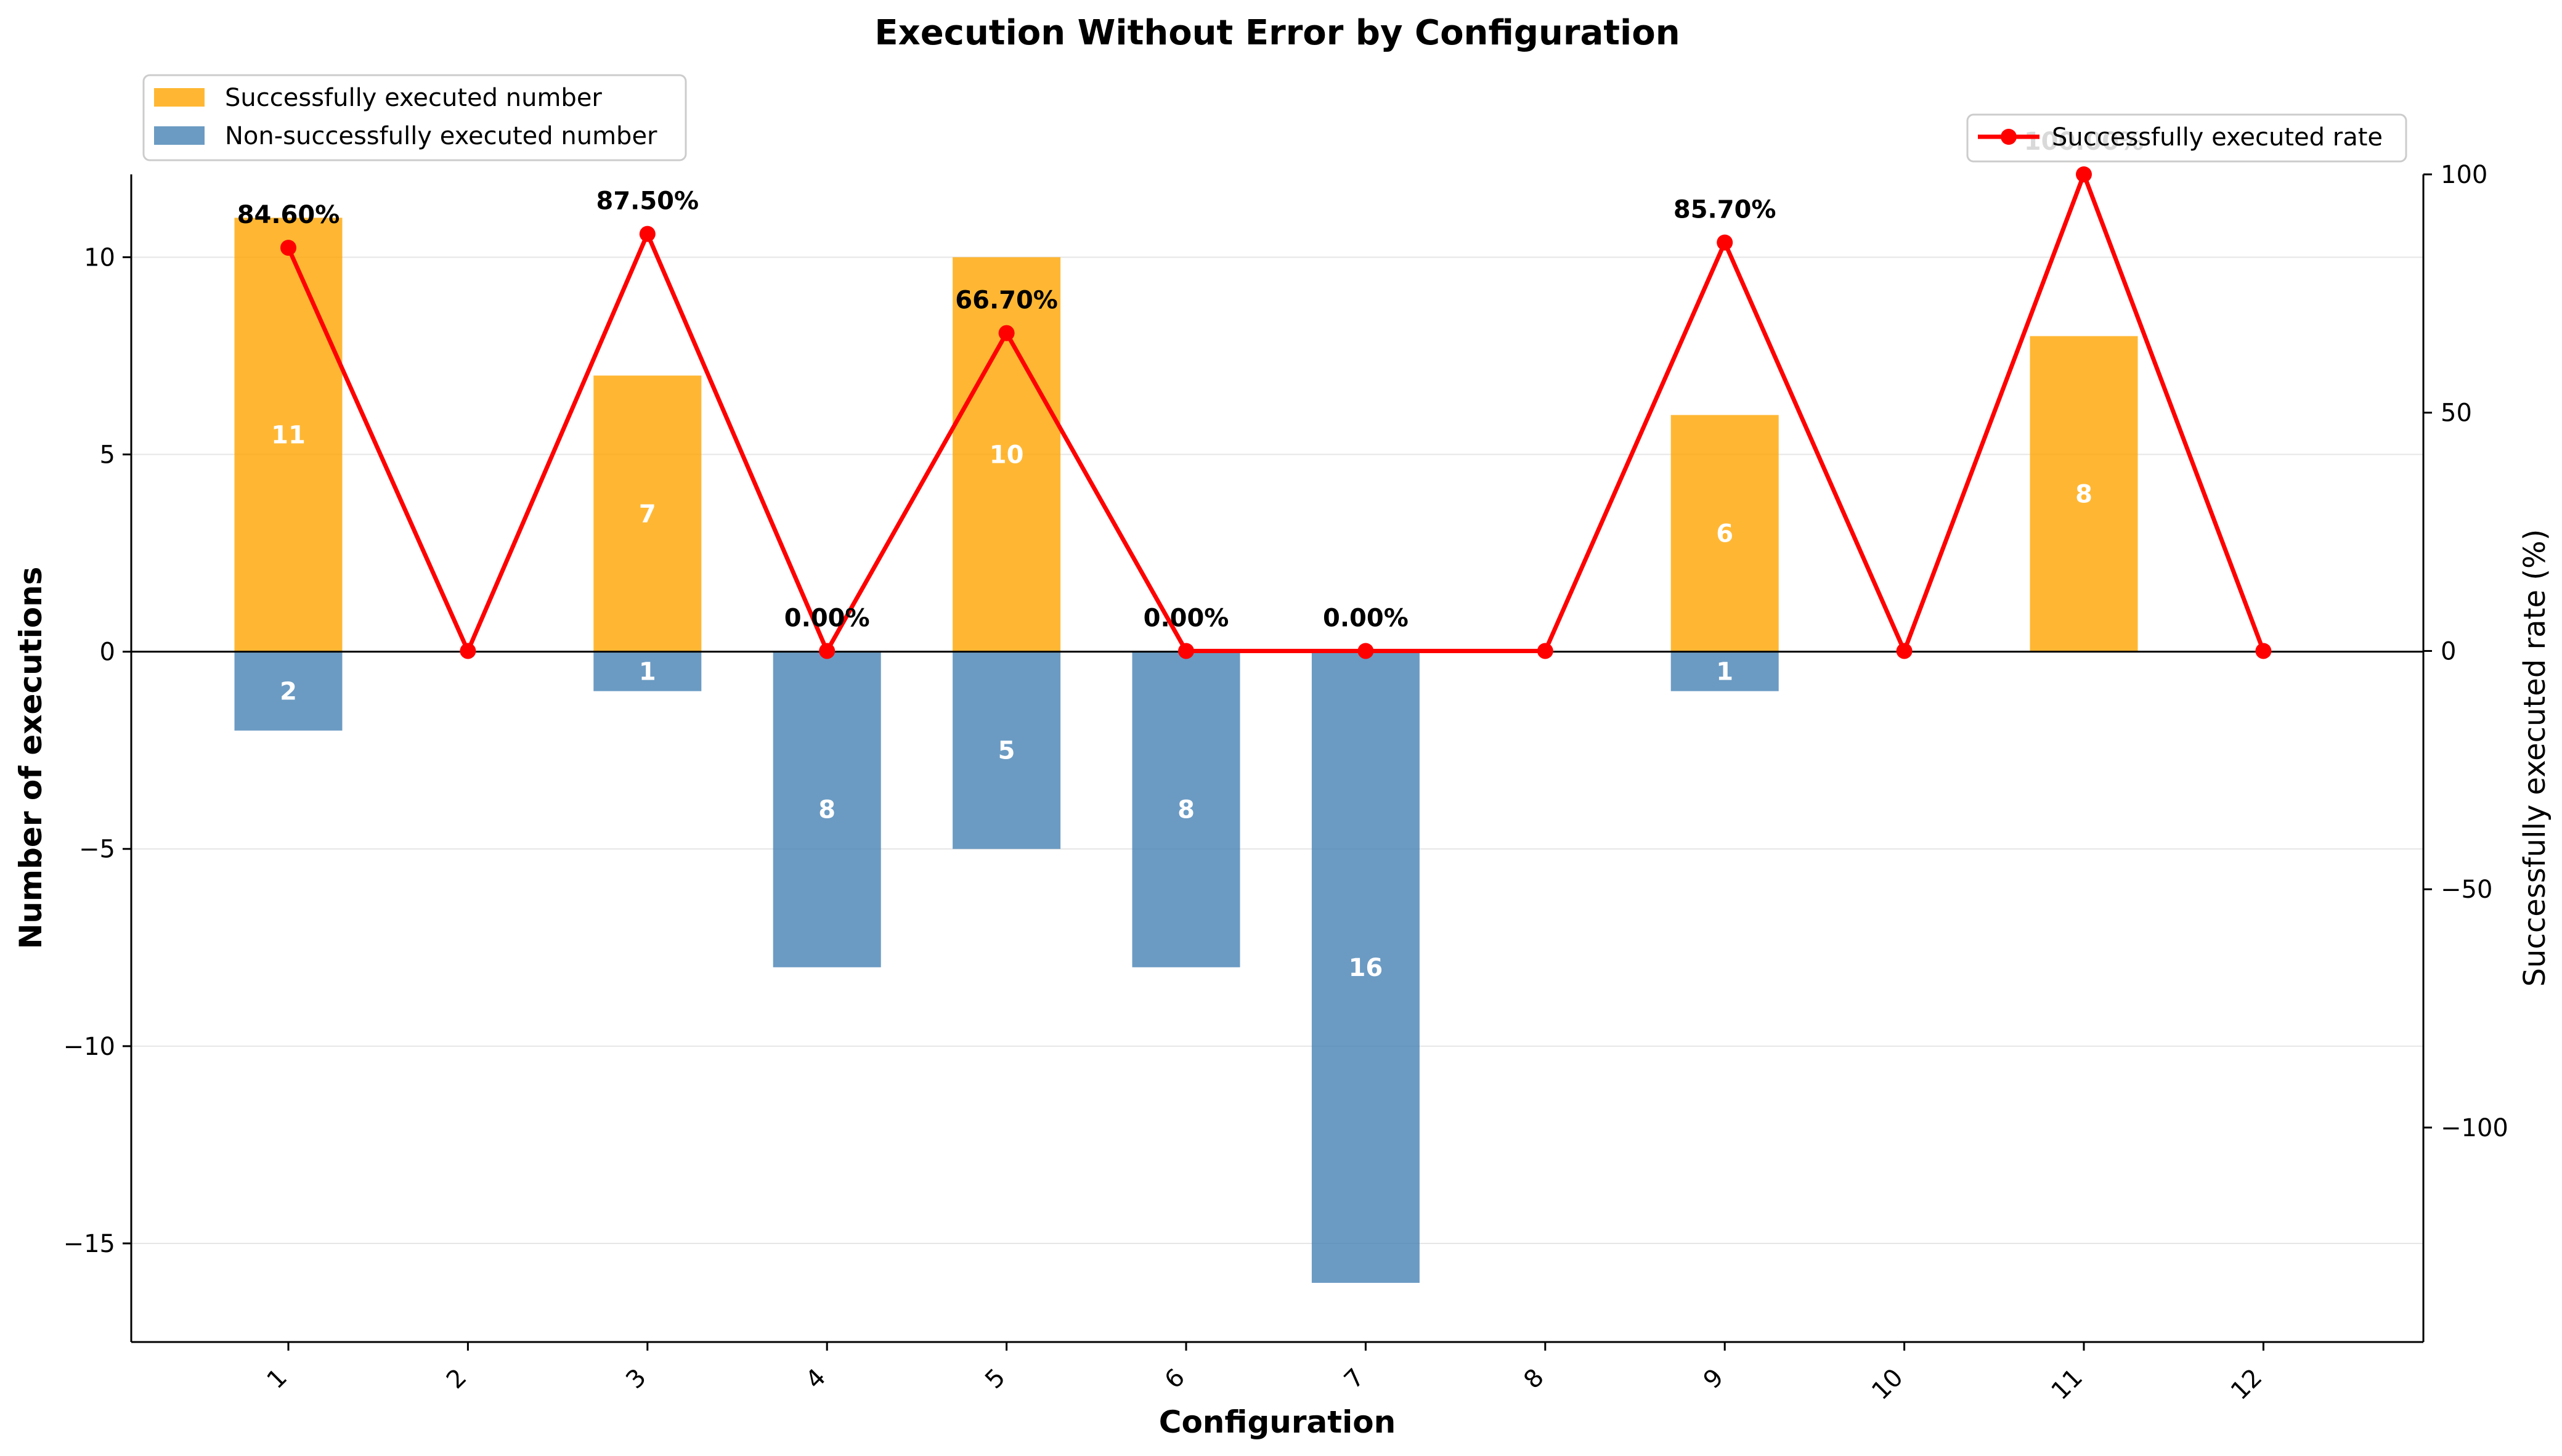 The image size is (2562, 1456). I want to click on y-tick-label: −5, so click(97, 850).